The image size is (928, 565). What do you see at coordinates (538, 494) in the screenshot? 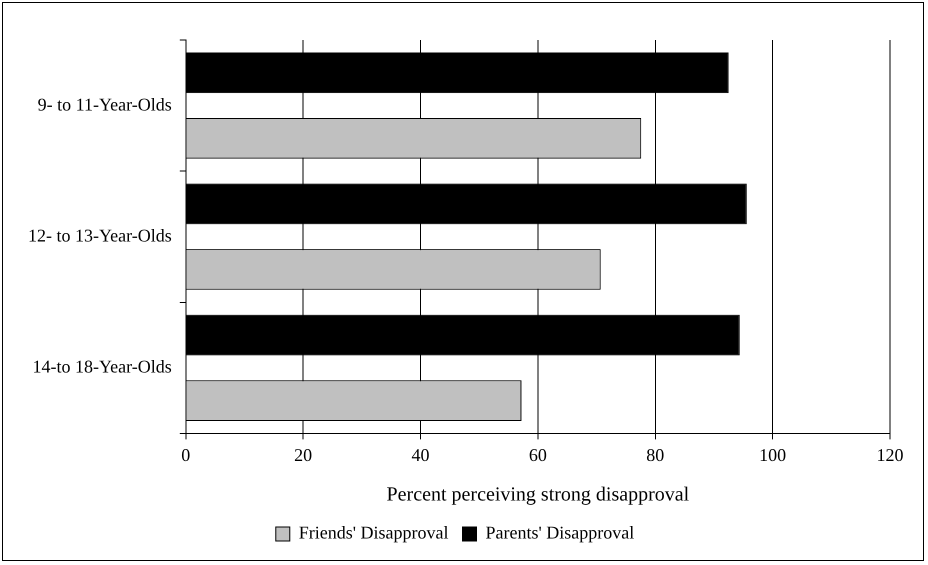
I see `x-axis-title: Percent perceiving strong disapproval` at bounding box center [538, 494].